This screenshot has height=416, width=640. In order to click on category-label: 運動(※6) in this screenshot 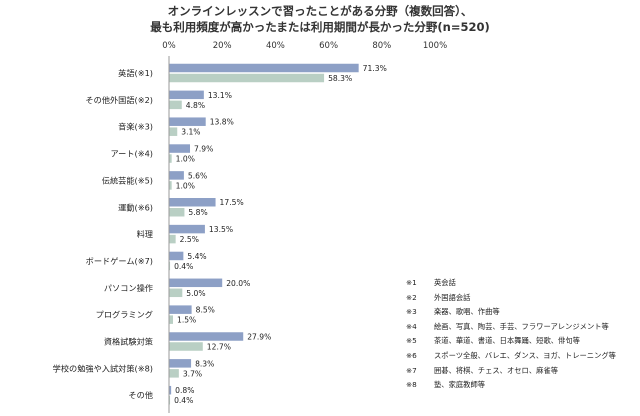, I will do `click(135, 207)`.